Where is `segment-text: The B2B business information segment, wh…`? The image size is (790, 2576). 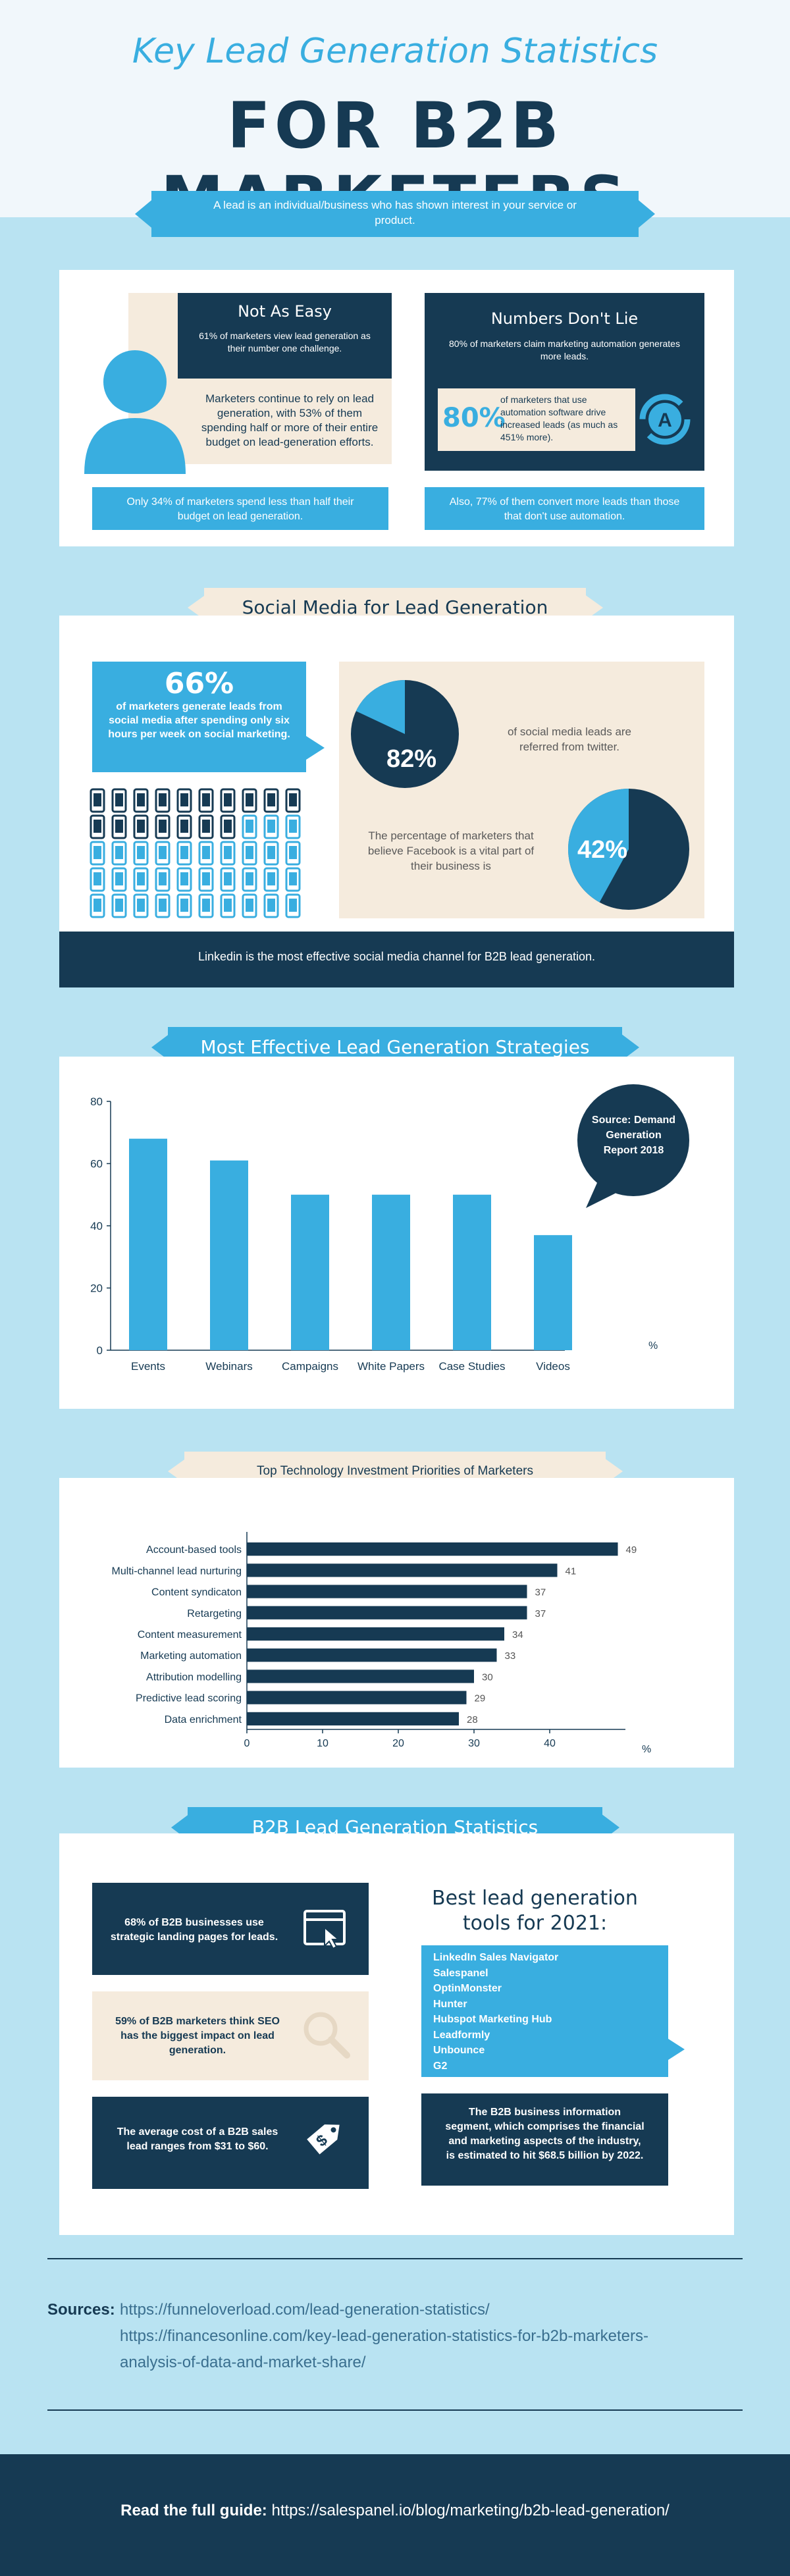 segment-text: The B2B business information segment, wh… is located at coordinates (545, 2134).